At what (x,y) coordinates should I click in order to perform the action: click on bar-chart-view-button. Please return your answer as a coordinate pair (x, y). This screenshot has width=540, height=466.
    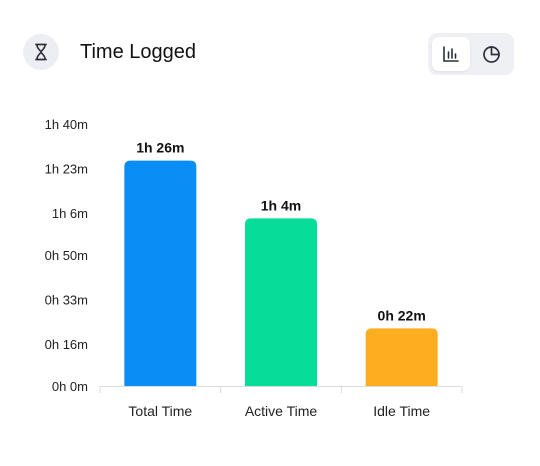
    Looking at the image, I should click on (451, 54).